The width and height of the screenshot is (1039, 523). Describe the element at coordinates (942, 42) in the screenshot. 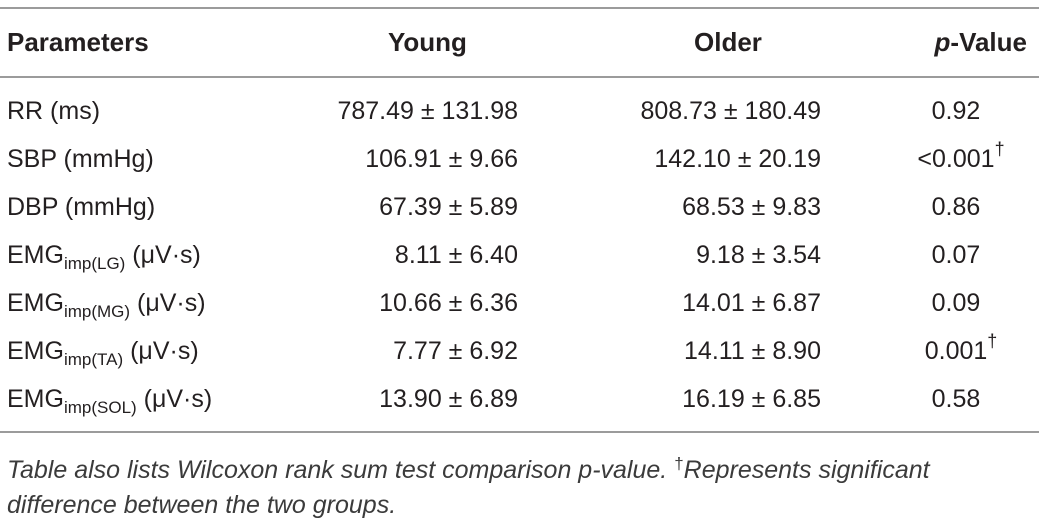

I see `header-pvalue-p: p` at that location.